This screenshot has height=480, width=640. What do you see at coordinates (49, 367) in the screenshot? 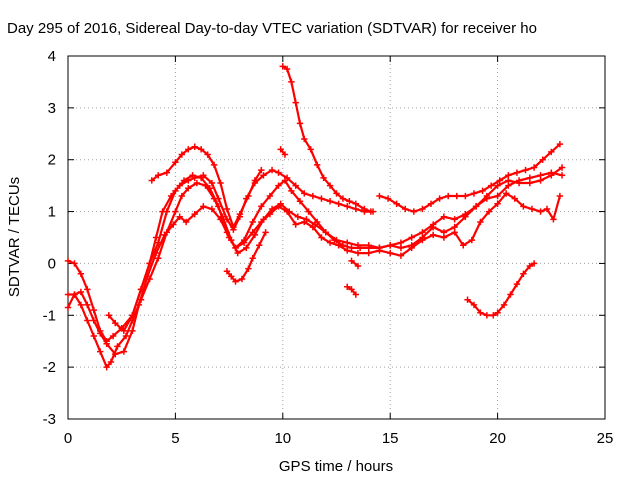
I see `y-tick-label: -2` at bounding box center [49, 367].